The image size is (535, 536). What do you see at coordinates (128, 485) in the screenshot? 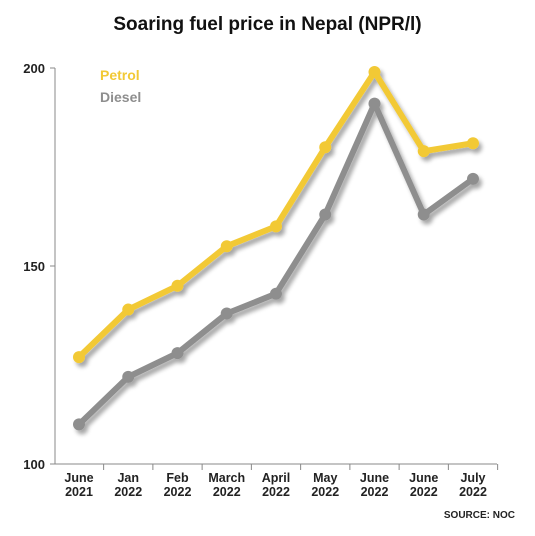
I see `x-tick-label: Jan 2022` at bounding box center [128, 485].